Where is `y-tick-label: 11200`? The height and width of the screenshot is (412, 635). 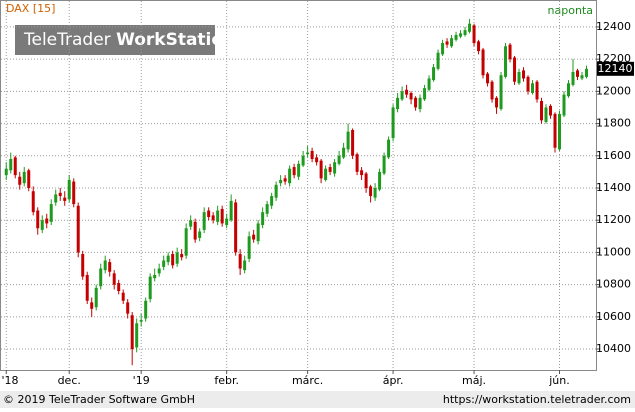 y-tick-label: 11200 is located at coordinates (613, 219).